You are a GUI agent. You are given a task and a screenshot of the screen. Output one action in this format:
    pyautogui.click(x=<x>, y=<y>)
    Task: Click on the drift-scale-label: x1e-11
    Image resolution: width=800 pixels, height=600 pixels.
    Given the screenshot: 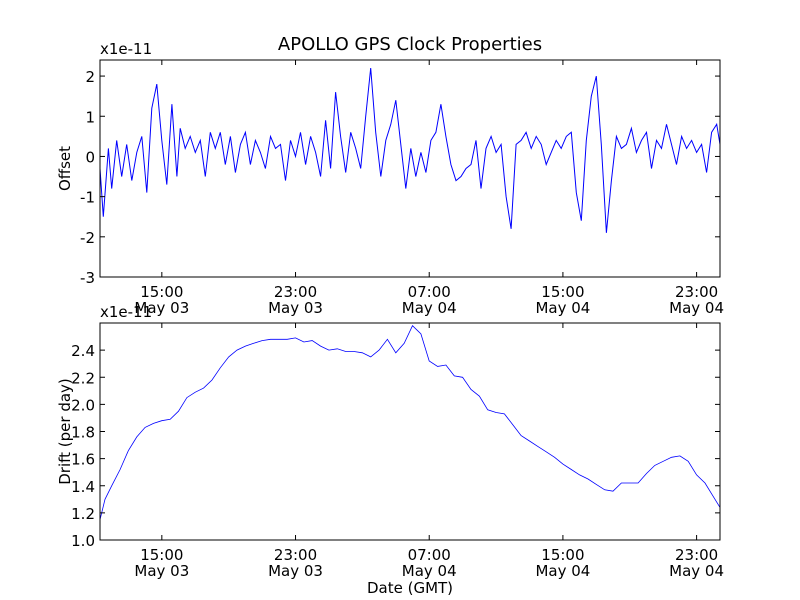 What is the action you would take?
    pyautogui.click(x=126, y=312)
    